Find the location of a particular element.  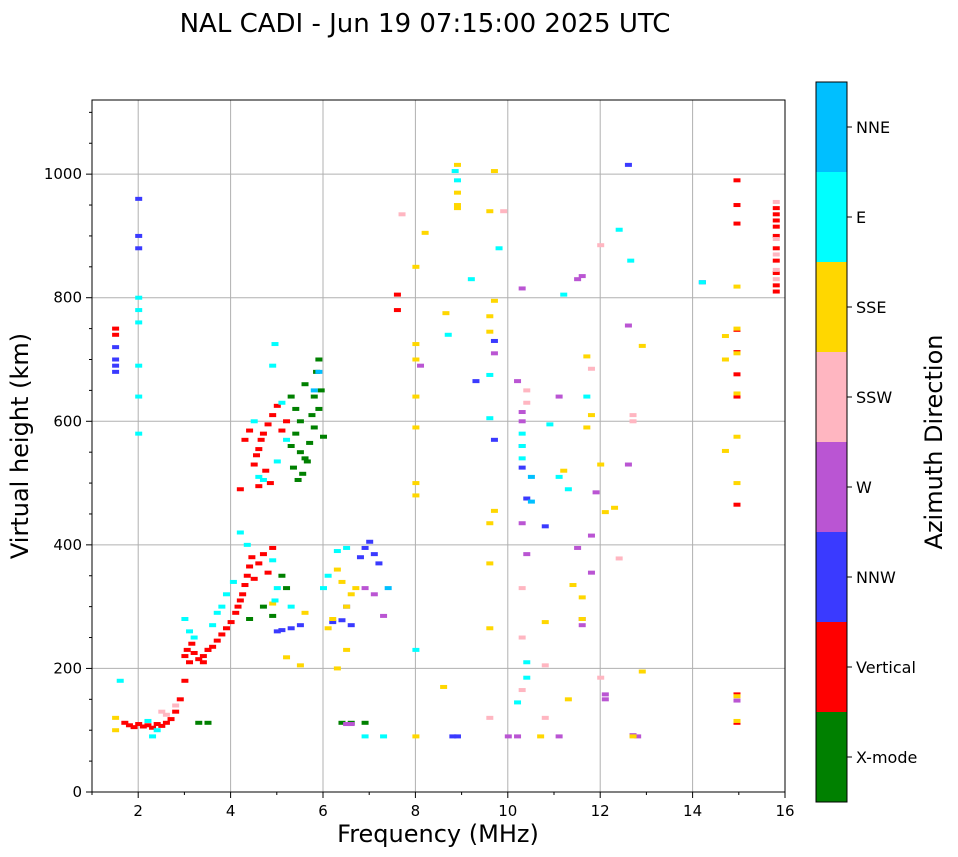

y-tick-label: 200 is located at coordinates (67, 668).